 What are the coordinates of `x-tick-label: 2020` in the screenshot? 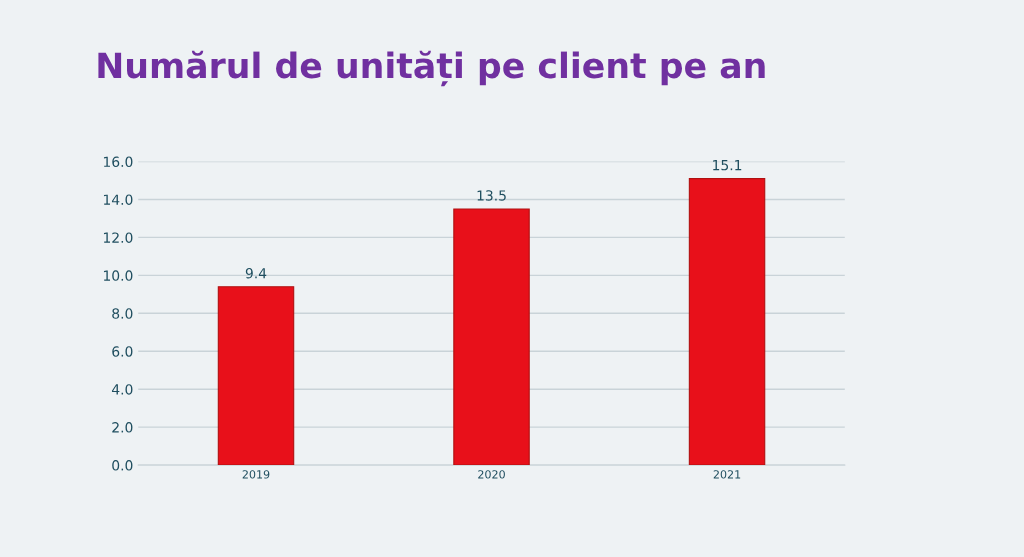 It's located at (491, 474).